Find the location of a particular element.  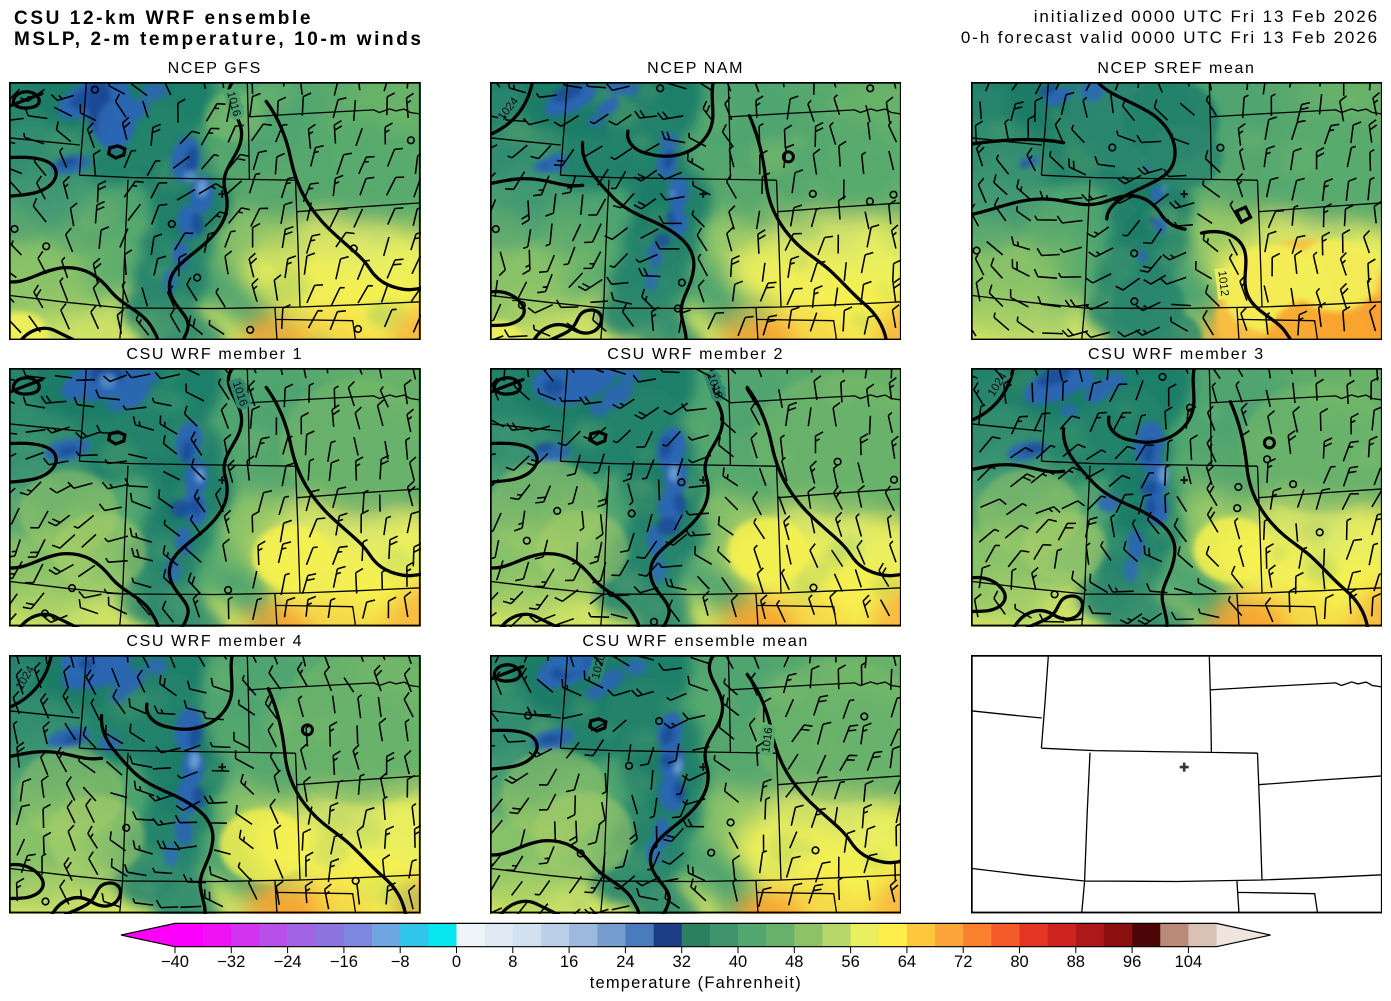

svg-text: −32 is located at coordinates (231, 962).